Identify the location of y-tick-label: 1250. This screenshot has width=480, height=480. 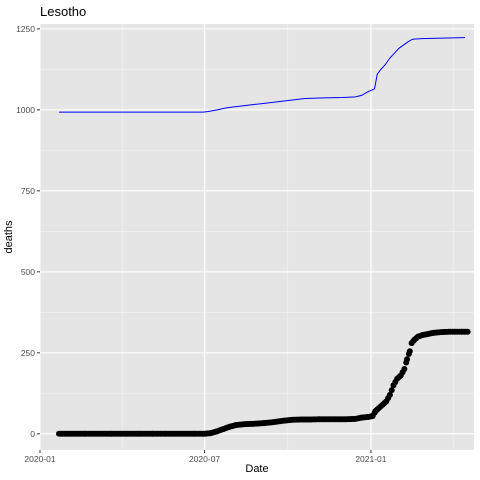
(25, 29).